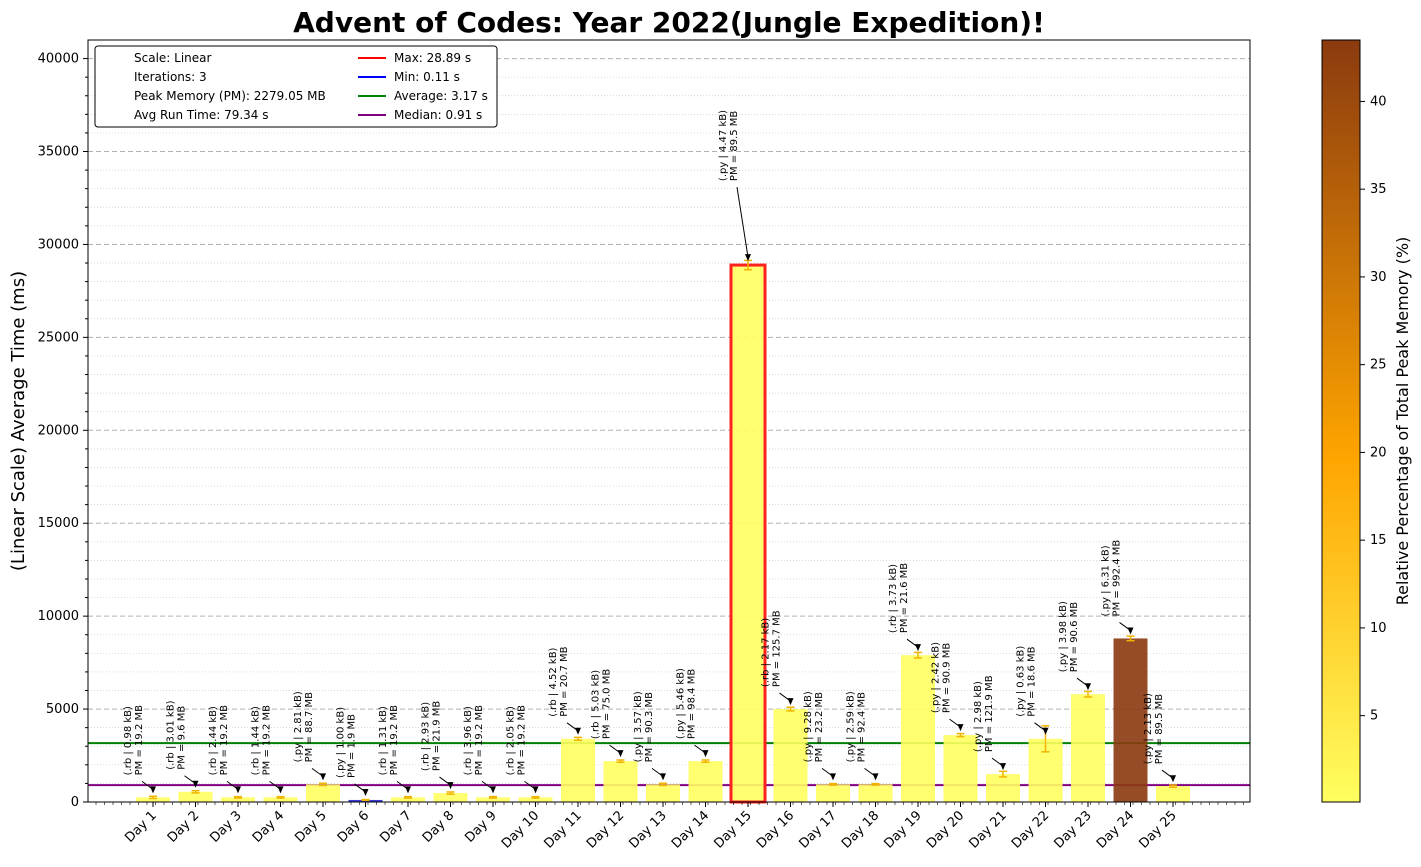 The image size is (1421, 867). I want to click on y-axis-label: (Linear Scale) Average Time (ms), so click(18, 421).